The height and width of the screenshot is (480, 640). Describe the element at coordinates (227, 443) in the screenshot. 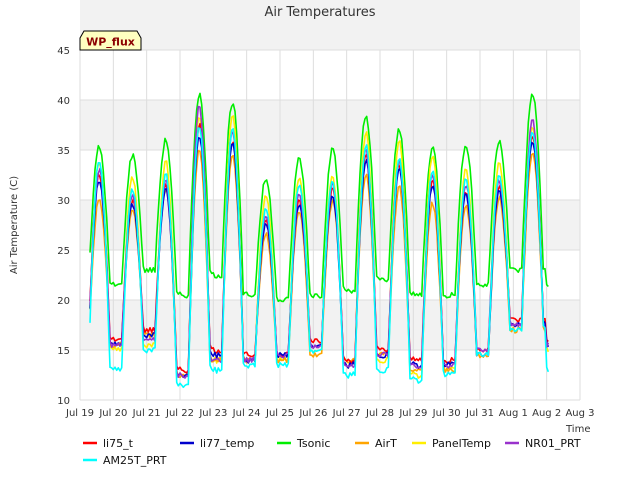

I see `legend-label: li77_temp` at that location.